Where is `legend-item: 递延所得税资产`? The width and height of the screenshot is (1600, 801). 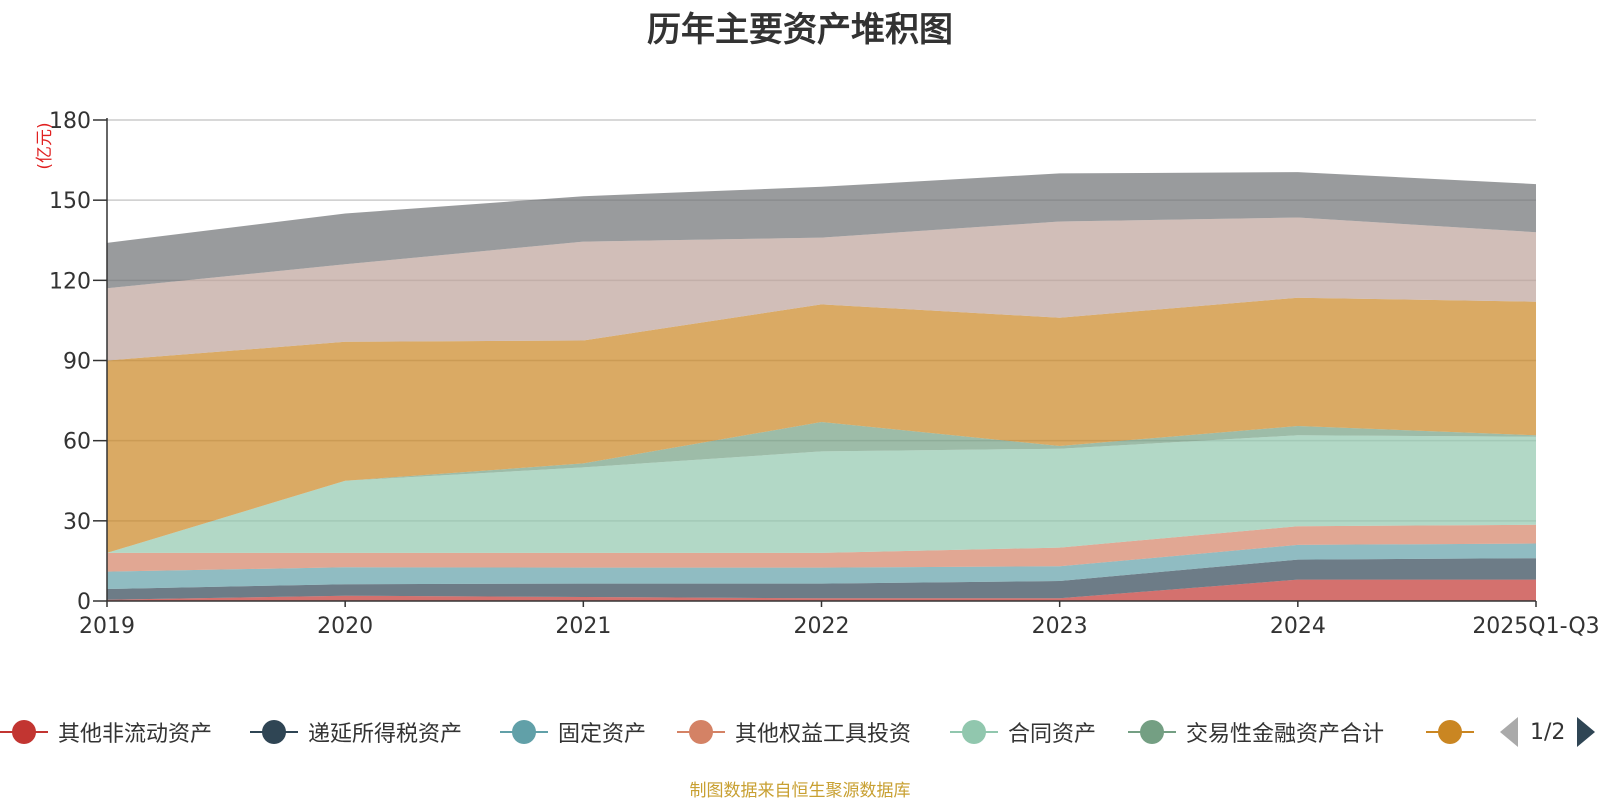 legend-item: 递延所得税资产 is located at coordinates (356, 732).